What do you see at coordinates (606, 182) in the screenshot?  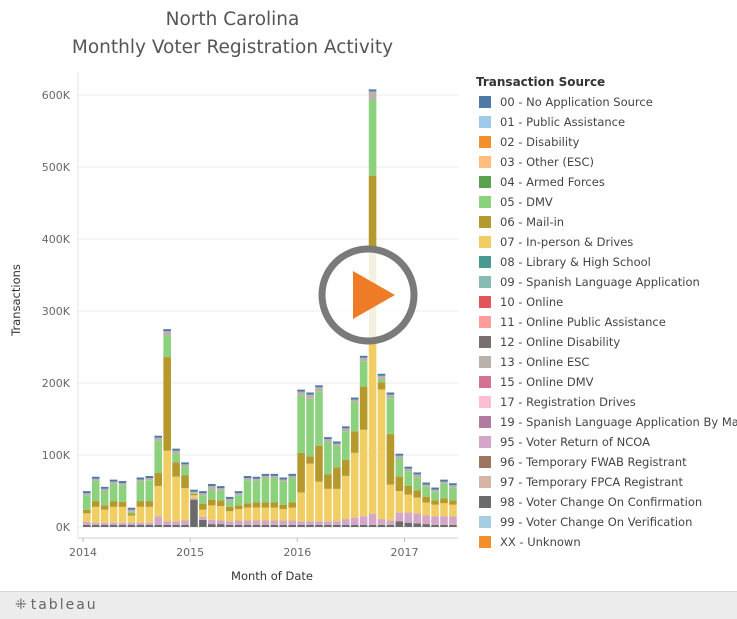 I see `legend-item: 04 - Armed Forces` at bounding box center [606, 182].